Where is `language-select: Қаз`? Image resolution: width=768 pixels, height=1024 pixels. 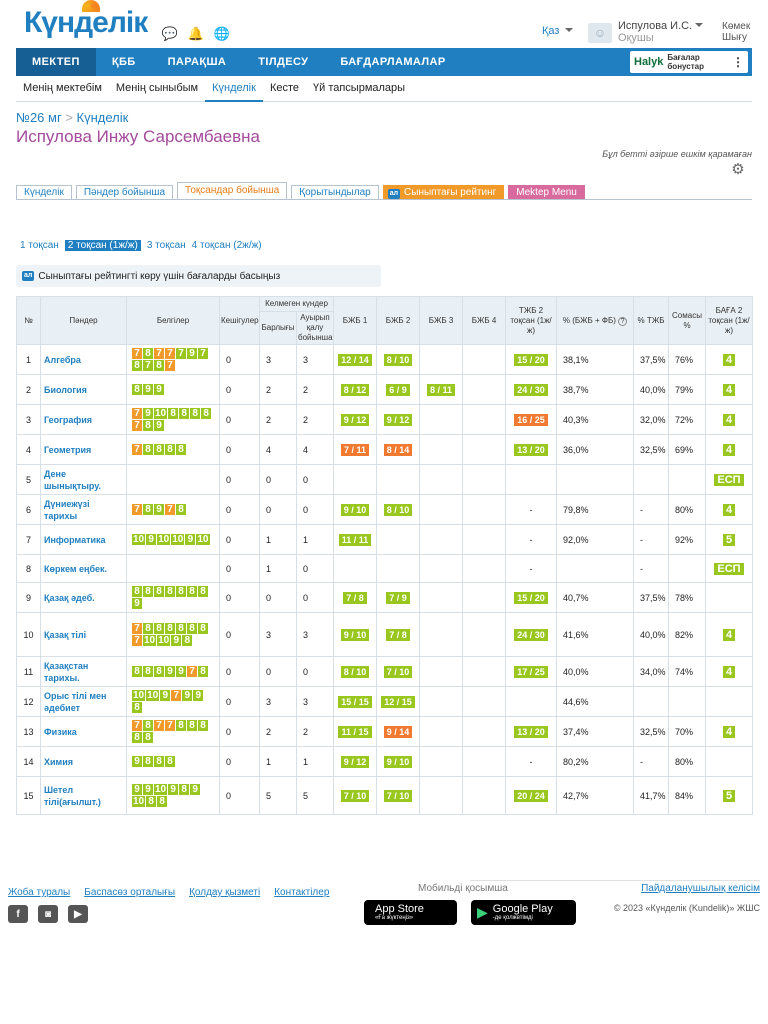 language-select: Қаз is located at coordinates (557, 31).